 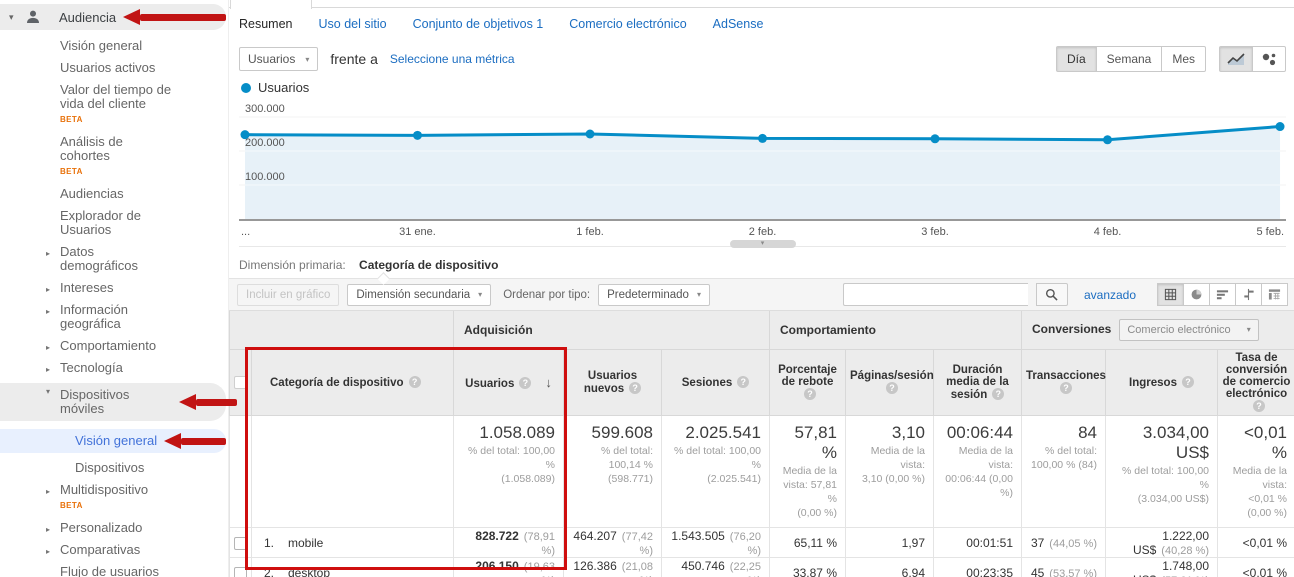 I want to click on sidebar-item-comparativas: ▸ Comparativas, so click(x=114, y=550).